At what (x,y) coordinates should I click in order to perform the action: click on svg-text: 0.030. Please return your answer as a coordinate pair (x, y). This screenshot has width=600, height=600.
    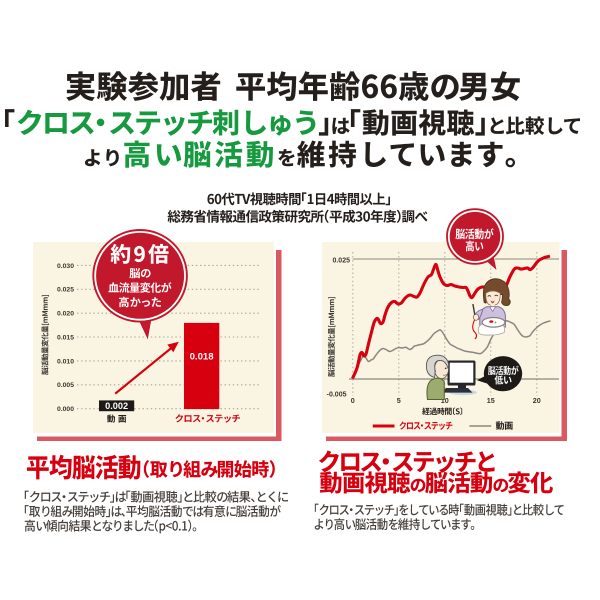
    Looking at the image, I should click on (65, 266).